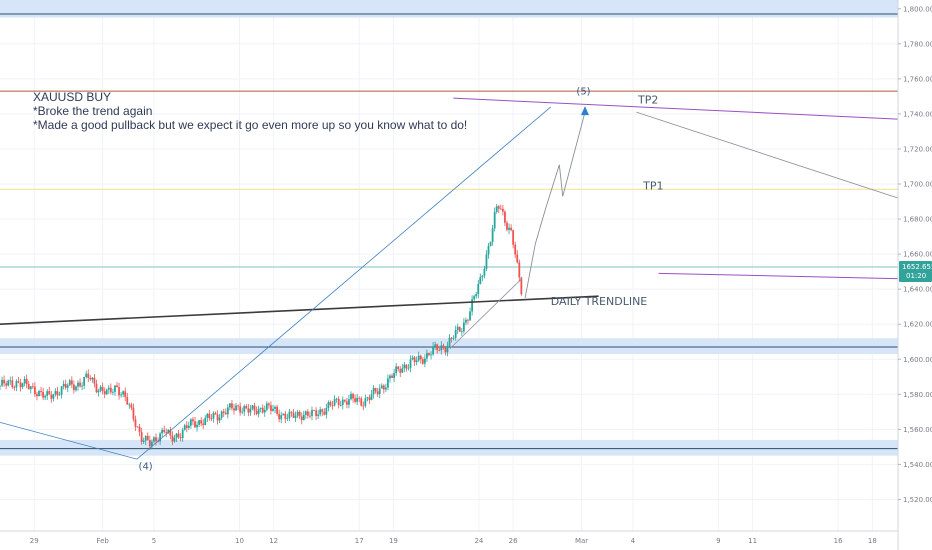 This screenshot has height=550, width=932. What do you see at coordinates (647, 99) in the screenshot?
I see `tp2-label: TP2` at bounding box center [647, 99].